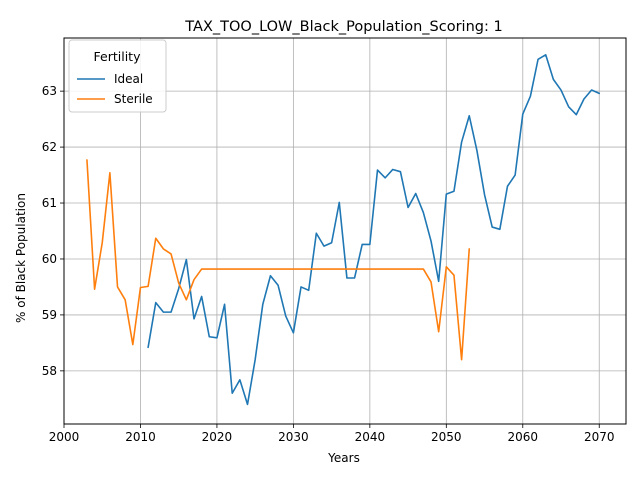  I want to click on x-tick-label: 2020, so click(217, 437).